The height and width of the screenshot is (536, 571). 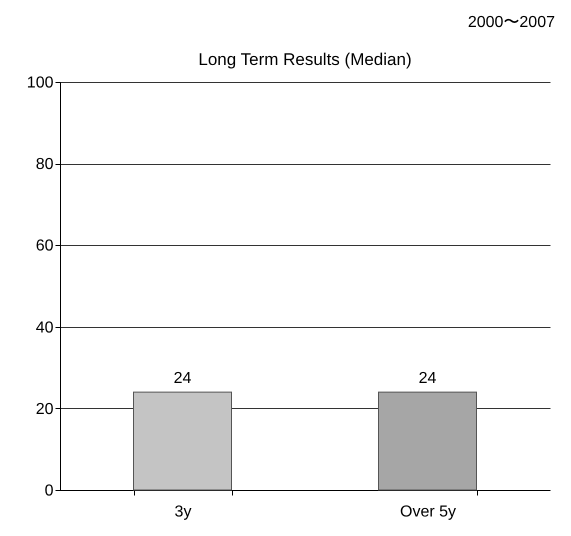 I want to click on y-tick-label: 20, so click(x=45, y=409).